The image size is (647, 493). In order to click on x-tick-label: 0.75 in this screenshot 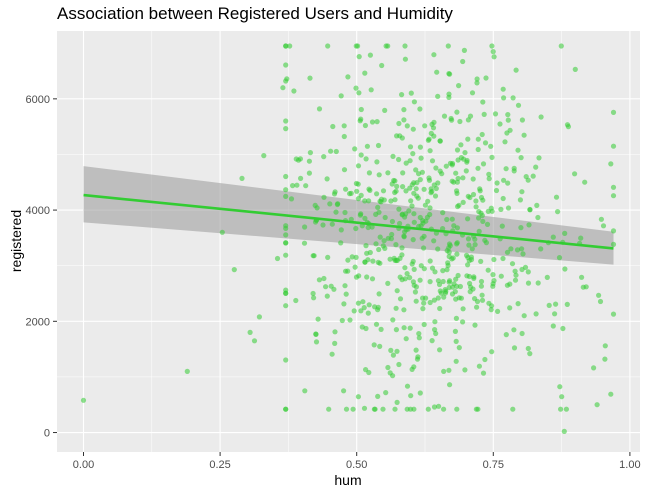, I will do `click(493, 465)`.